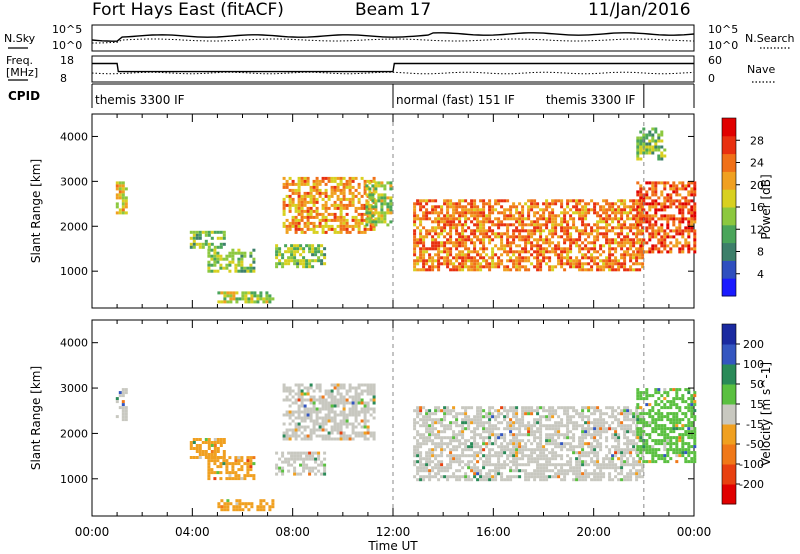  Describe the element at coordinates (761, 69) in the screenshot. I see `nave-label: Nave` at that location.